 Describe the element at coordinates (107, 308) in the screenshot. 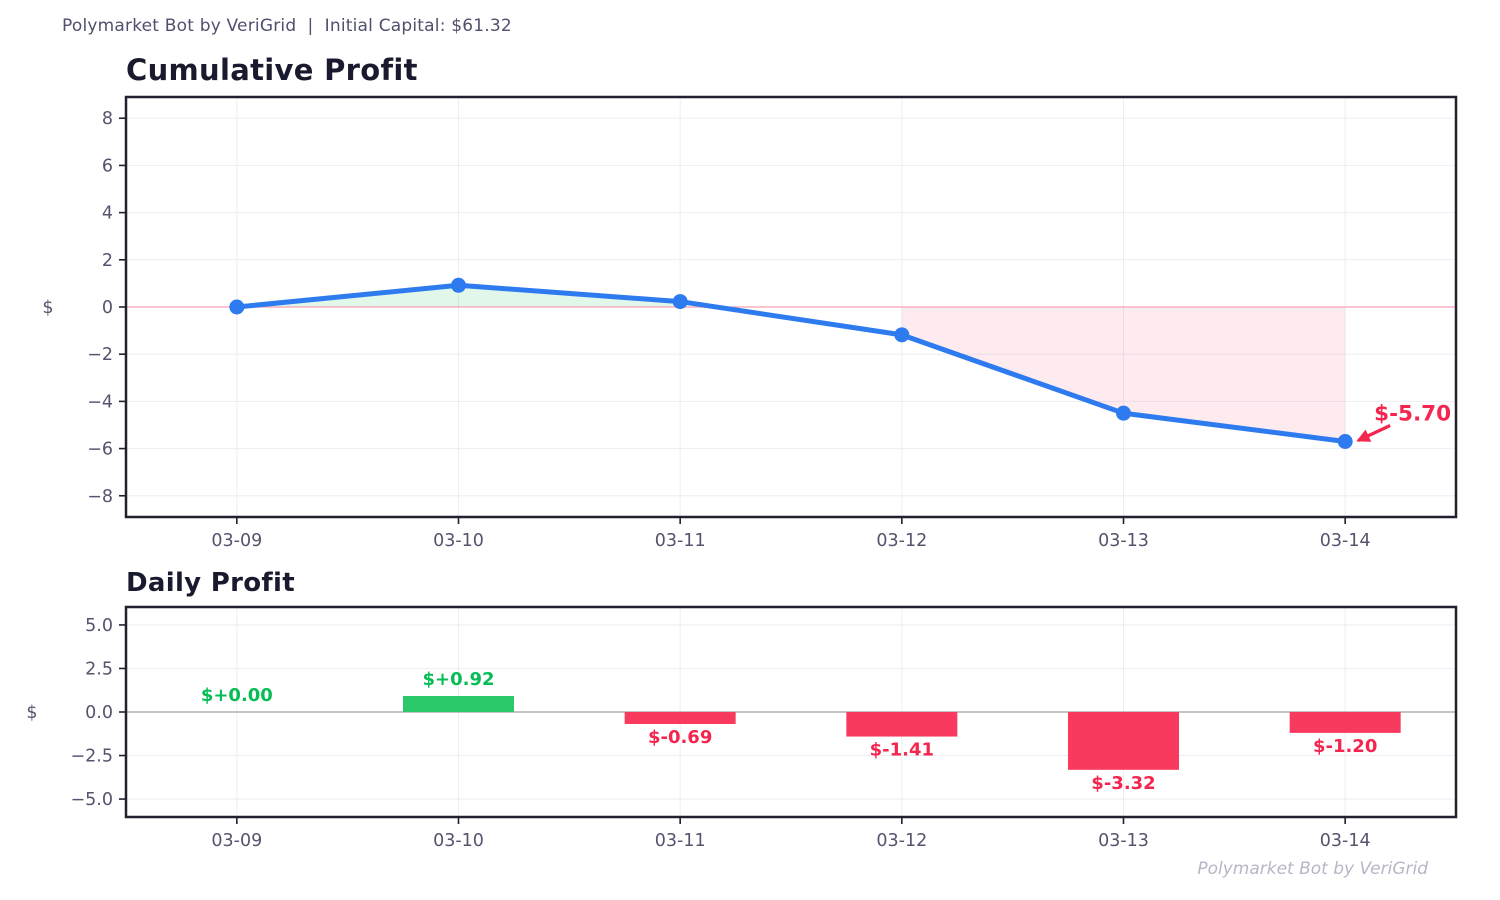

I see `y-tick-label: 0` at that location.